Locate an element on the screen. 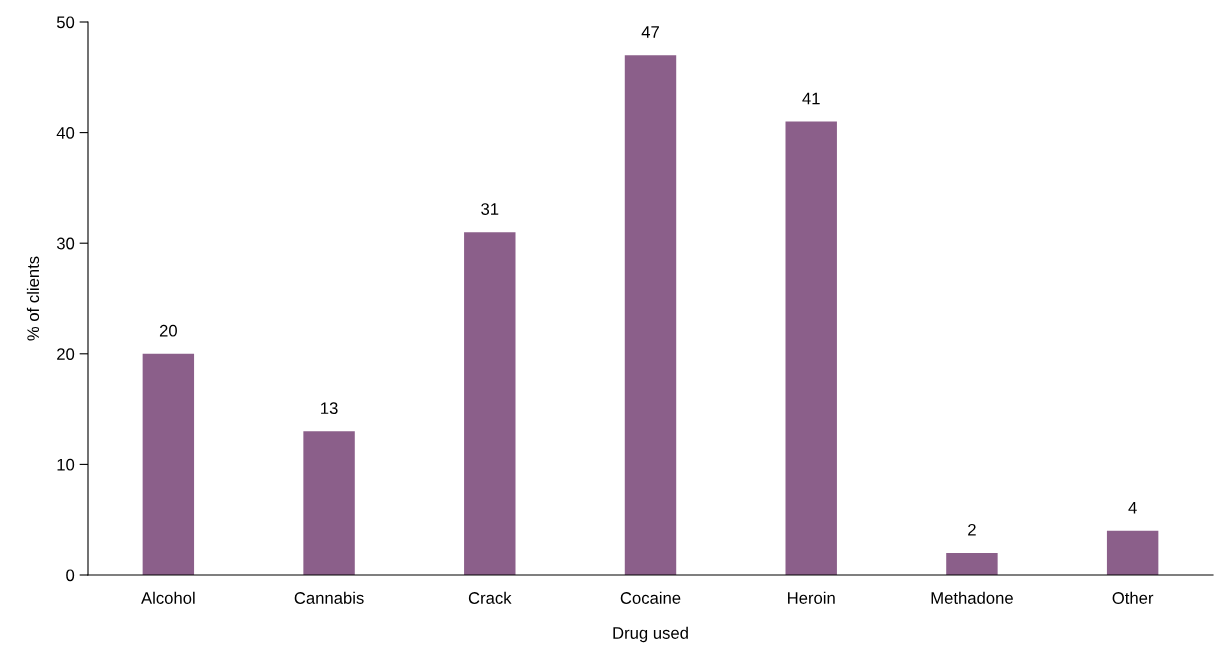 The image size is (1219, 662). data-label: 41 is located at coordinates (811, 98).